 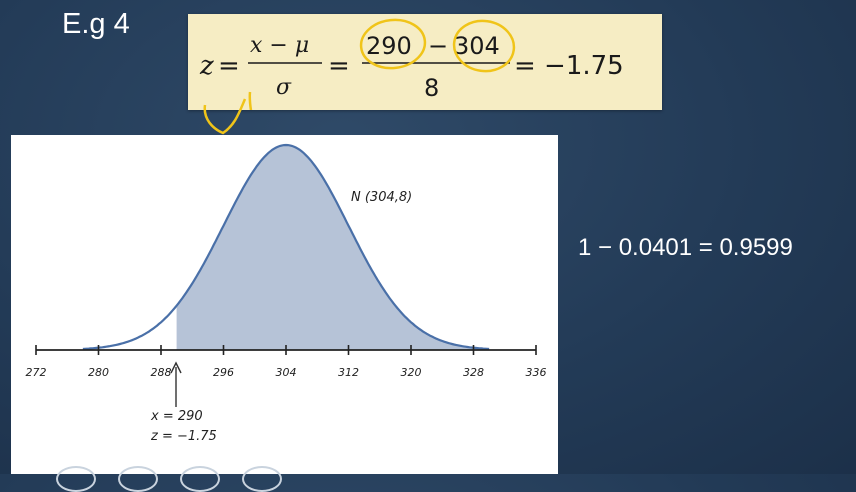 I want to click on highlight-squiggle, so click(x=250, y=100).